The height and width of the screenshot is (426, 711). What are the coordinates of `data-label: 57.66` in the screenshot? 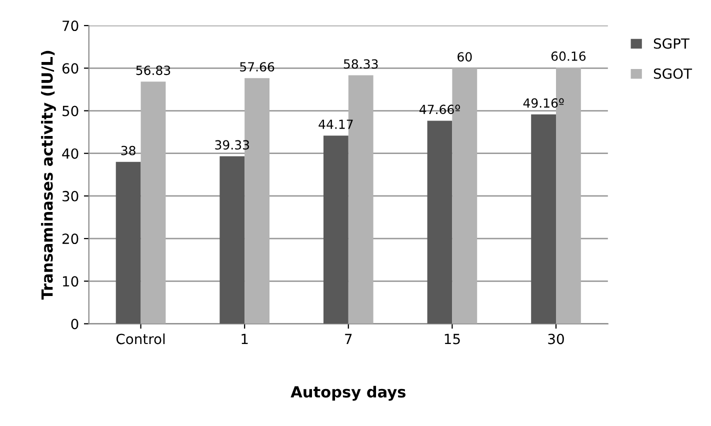 It's located at (257, 67).